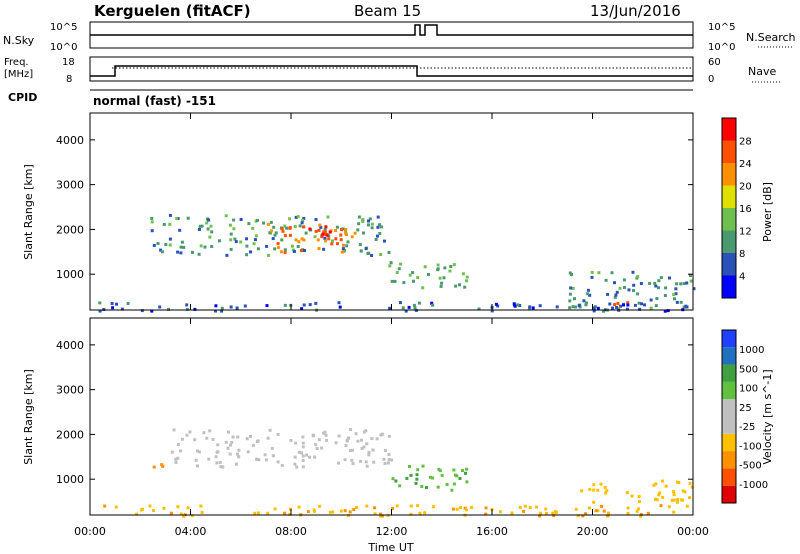  What do you see at coordinates (392, 531) in the screenshot?
I see `x-tick-label: 12:00` at bounding box center [392, 531].